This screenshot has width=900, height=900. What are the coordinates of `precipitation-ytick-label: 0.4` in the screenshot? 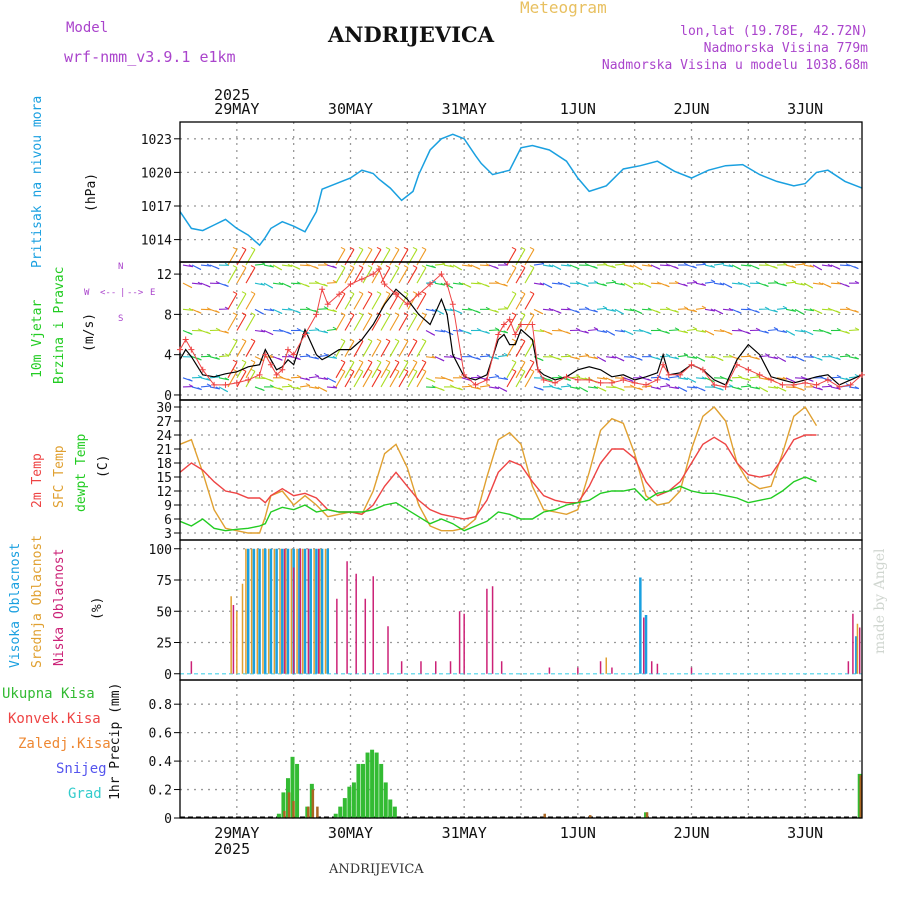 It's located at (161, 762).